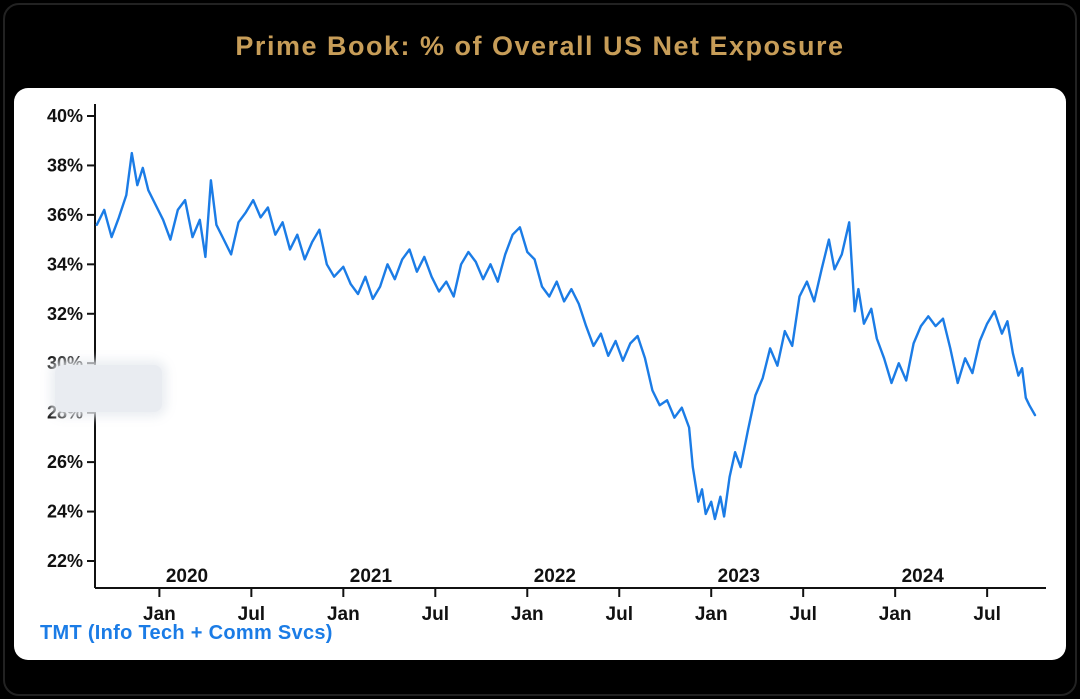 The width and height of the screenshot is (1080, 699). What do you see at coordinates (739, 576) in the screenshot?
I see `x-axis-year-label: 2023` at bounding box center [739, 576].